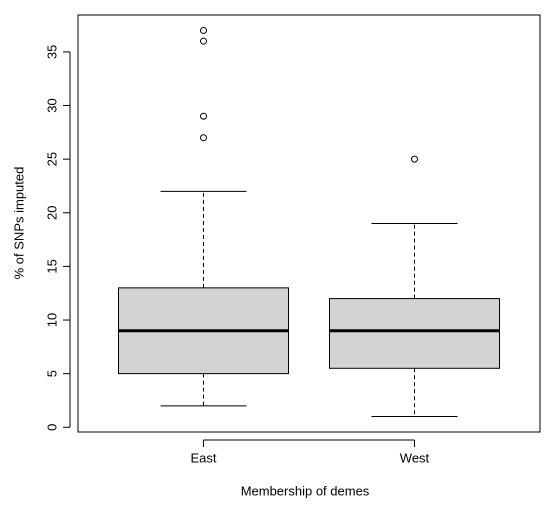 This screenshot has width=550, height=511. I want to click on y-axis-label: % of SNPs imputed, so click(18, 223).